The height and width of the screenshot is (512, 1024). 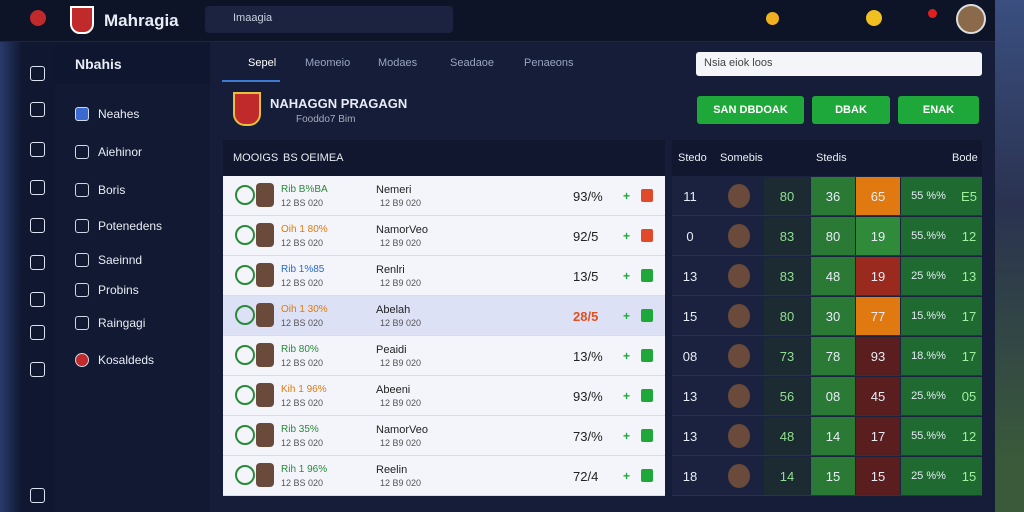 What do you see at coordinates (120, 260) in the screenshot?
I see `nav-item: Saeinnd` at bounding box center [120, 260].